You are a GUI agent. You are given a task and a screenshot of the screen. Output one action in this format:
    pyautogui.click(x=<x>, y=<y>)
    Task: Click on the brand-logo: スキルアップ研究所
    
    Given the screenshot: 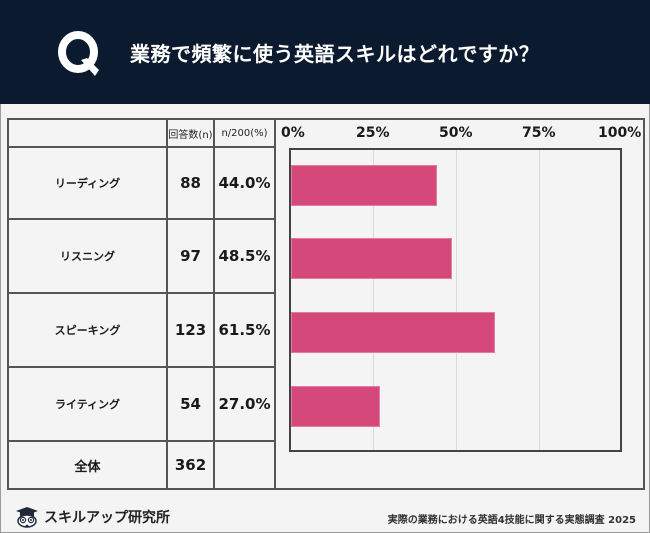 What is the action you would take?
    pyautogui.click(x=92, y=517)
    